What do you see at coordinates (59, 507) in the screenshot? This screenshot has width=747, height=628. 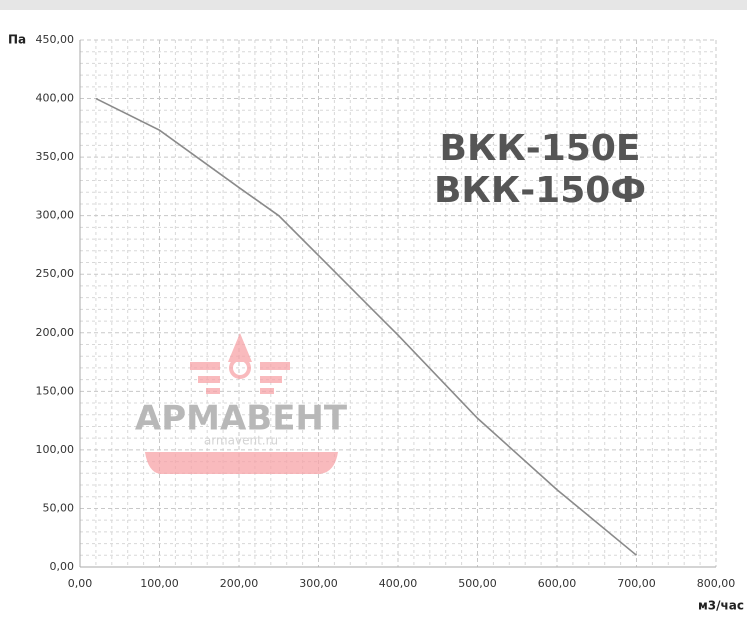 I see `y-tick-label: 50,00` at bounding box center [59, 507].